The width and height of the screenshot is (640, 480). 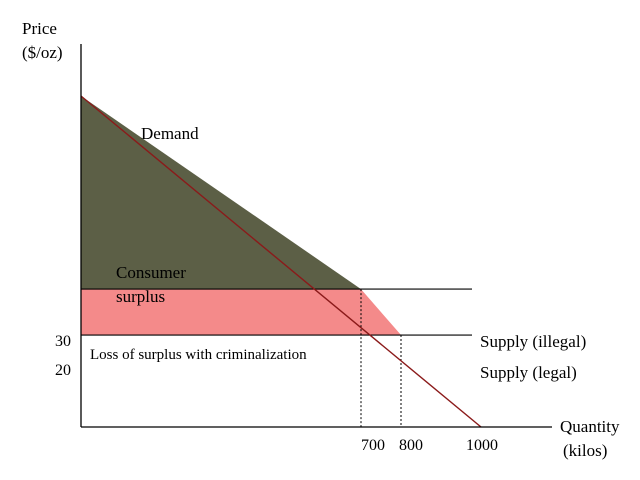 I want to click on x-axis-label-line2: (kilos), so click(x=585, y=450).